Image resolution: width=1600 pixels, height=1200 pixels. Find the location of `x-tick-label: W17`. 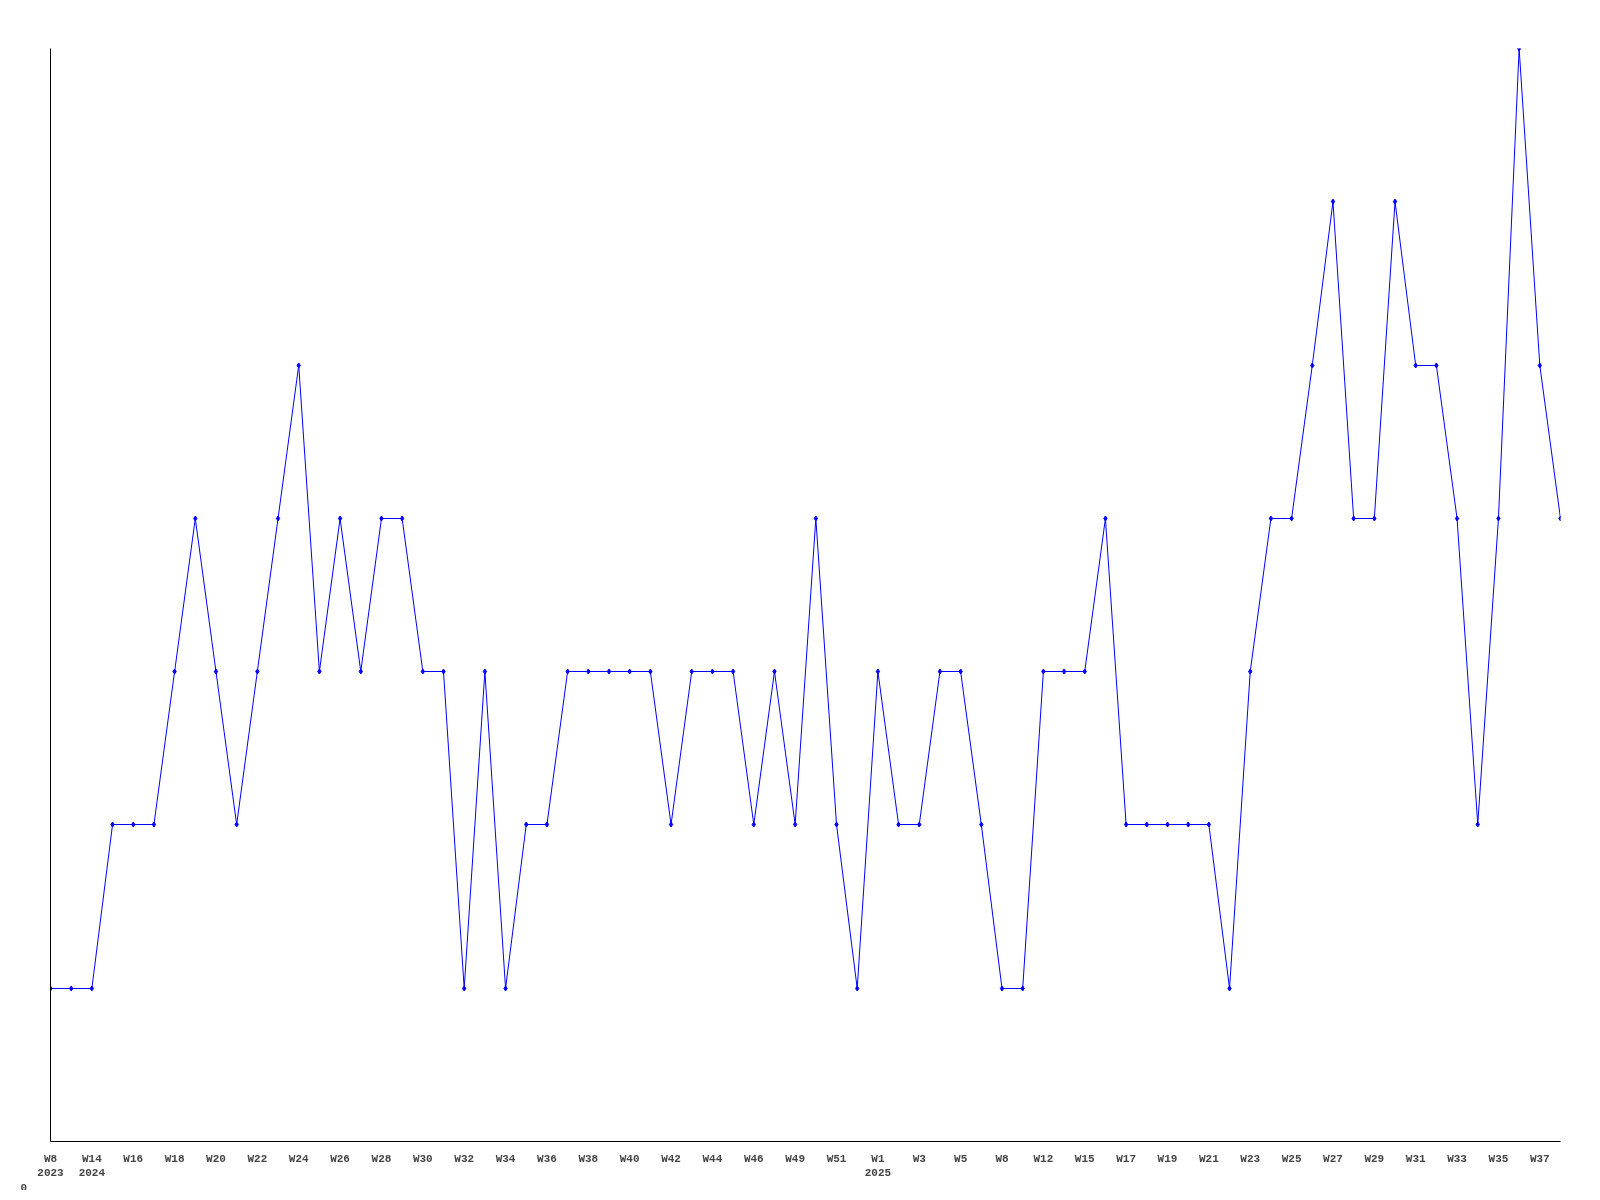

x-tick-label: W17 is located at coordinates (1126, 1158).